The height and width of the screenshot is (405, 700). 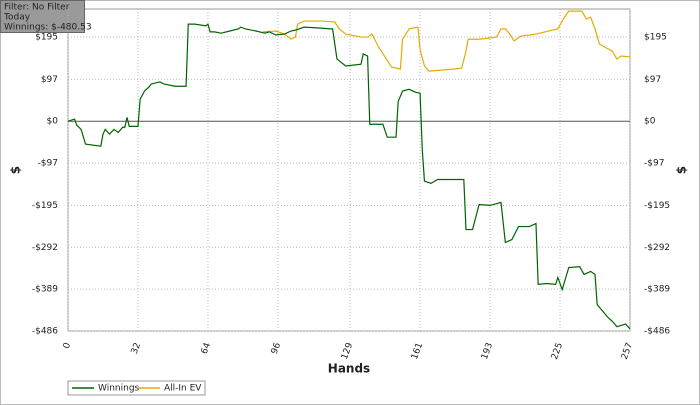 I want to click on y-tick-label-right: -$486, so click(x=657, y=332).